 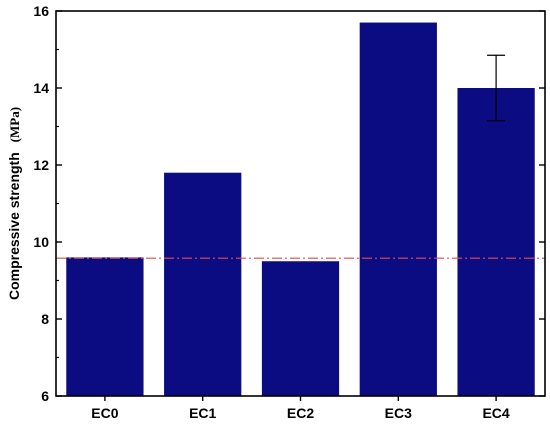 I want to click on y-tick-label: 14, so click(x=41, y=88).